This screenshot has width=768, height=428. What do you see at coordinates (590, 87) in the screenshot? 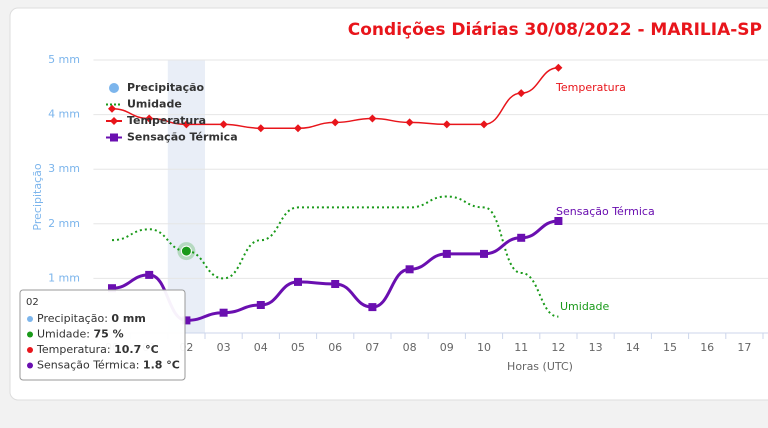
I see `series-label: Temperatura` at bounding box center [590, 87].